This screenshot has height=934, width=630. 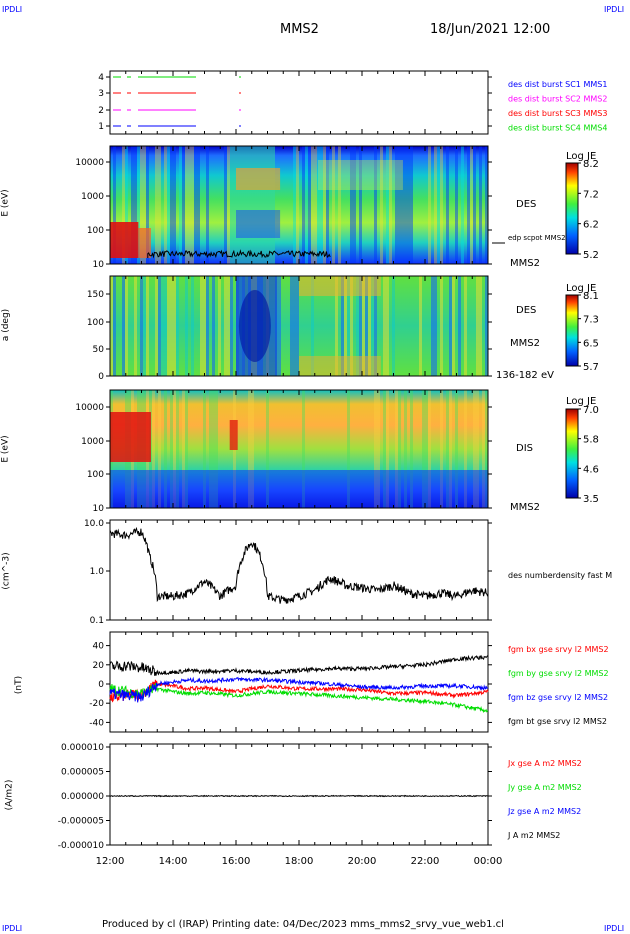 What do you see at coordinates (99, 350) in the screenshot?
I see `des-pa-yaxis-tick-label: 50` at bounding box center [99, 350].